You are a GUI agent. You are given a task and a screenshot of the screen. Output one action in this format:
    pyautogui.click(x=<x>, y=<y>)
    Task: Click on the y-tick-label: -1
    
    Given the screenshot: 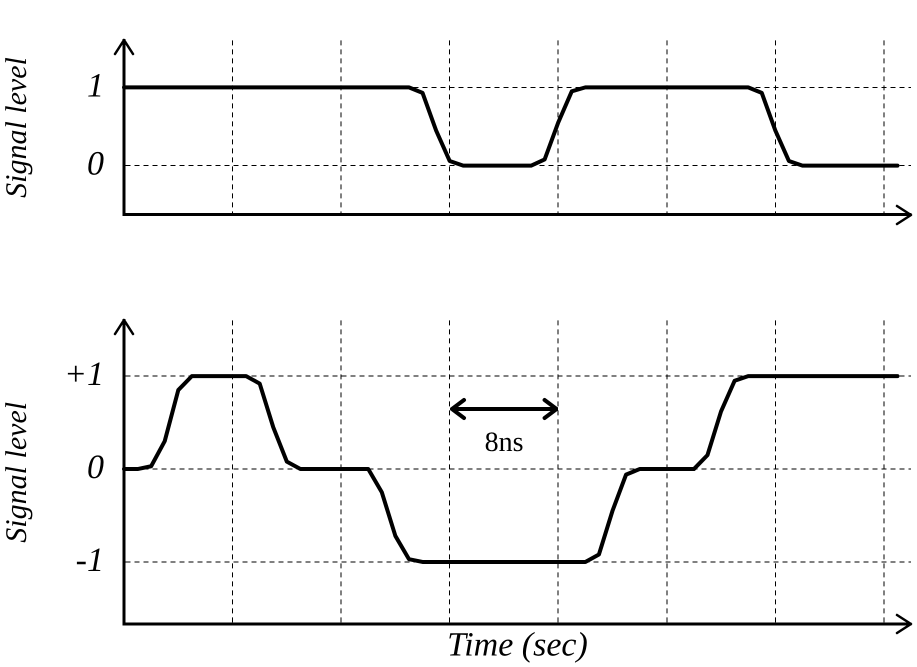 What is the action you would take?
    pyautogui.click(x=90, y=560)
    